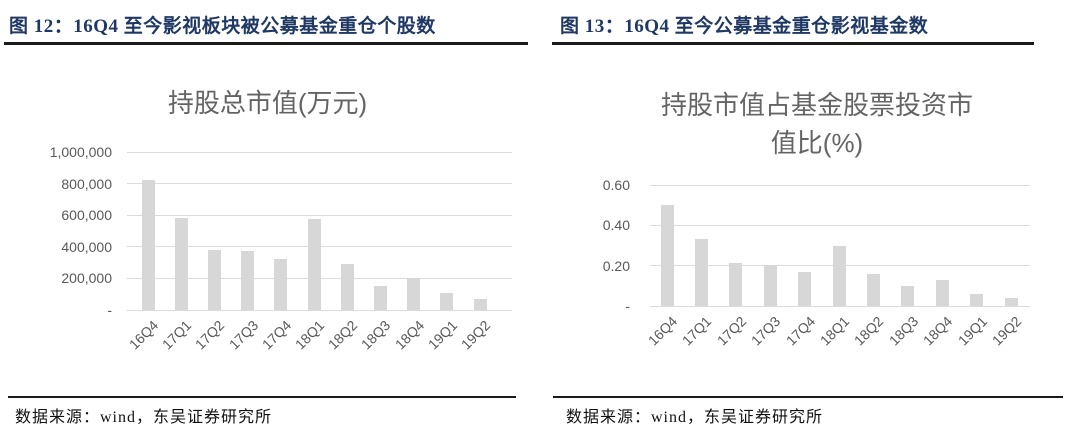 The width and height of the screenshot is (1080, 440). Describe the element at coordinates (86, 278) in the screenshot. I see `y-axis-tick-label: 200,000` at that location.